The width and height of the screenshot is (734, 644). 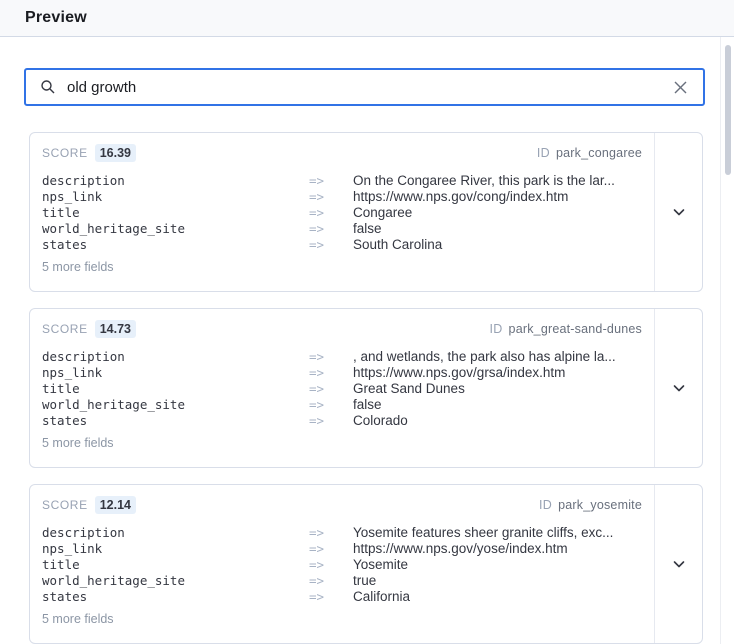 I want to click on field-row: world_heritage_site => false, so click(x=342, y=405).